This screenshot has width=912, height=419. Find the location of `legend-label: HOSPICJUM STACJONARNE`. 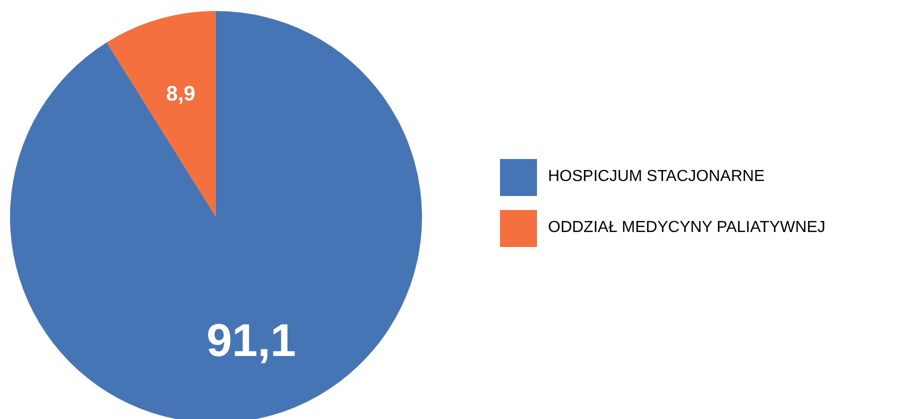

legend-label: HOSPICJUM STACJONARNE is located at coordinates (656, 177).